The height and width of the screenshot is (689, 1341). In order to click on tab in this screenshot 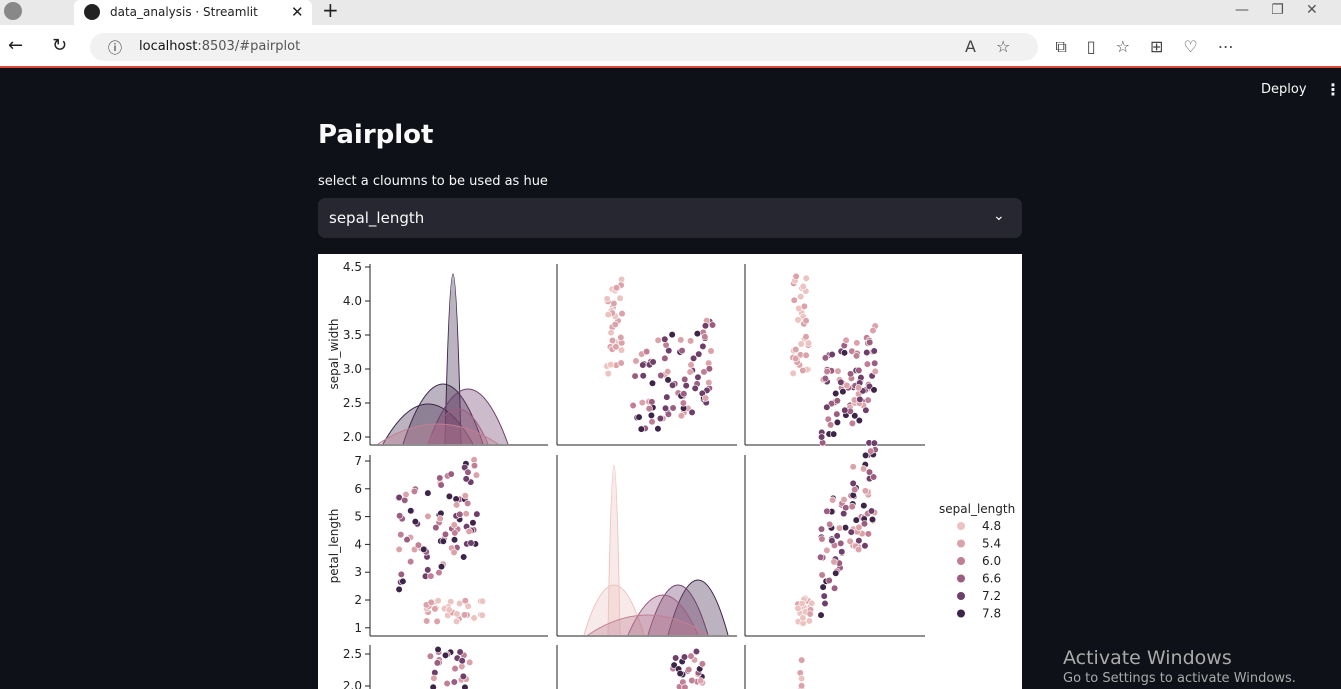, I will do `click(193, 13)`.